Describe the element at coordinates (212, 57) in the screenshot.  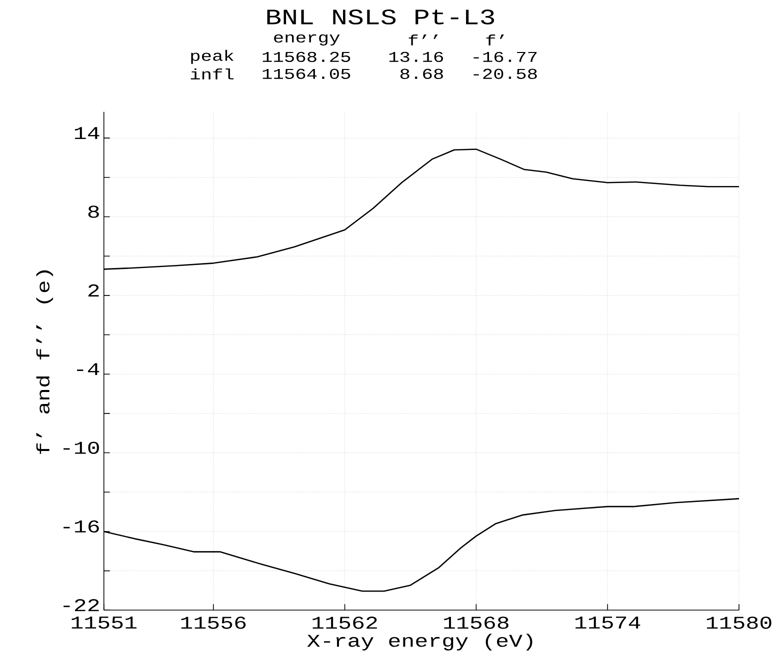
I see `text: peak` at that location.